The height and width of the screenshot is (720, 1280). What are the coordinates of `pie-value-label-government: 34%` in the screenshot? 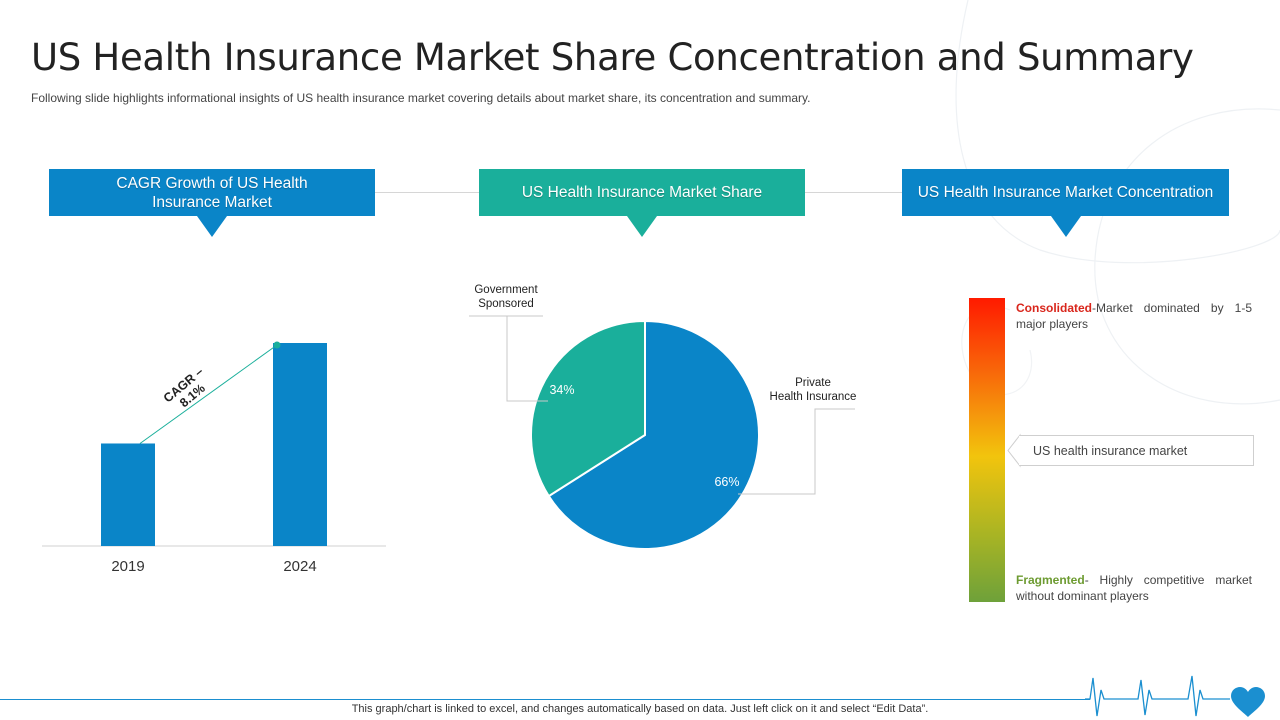 It's located at (561, 390).